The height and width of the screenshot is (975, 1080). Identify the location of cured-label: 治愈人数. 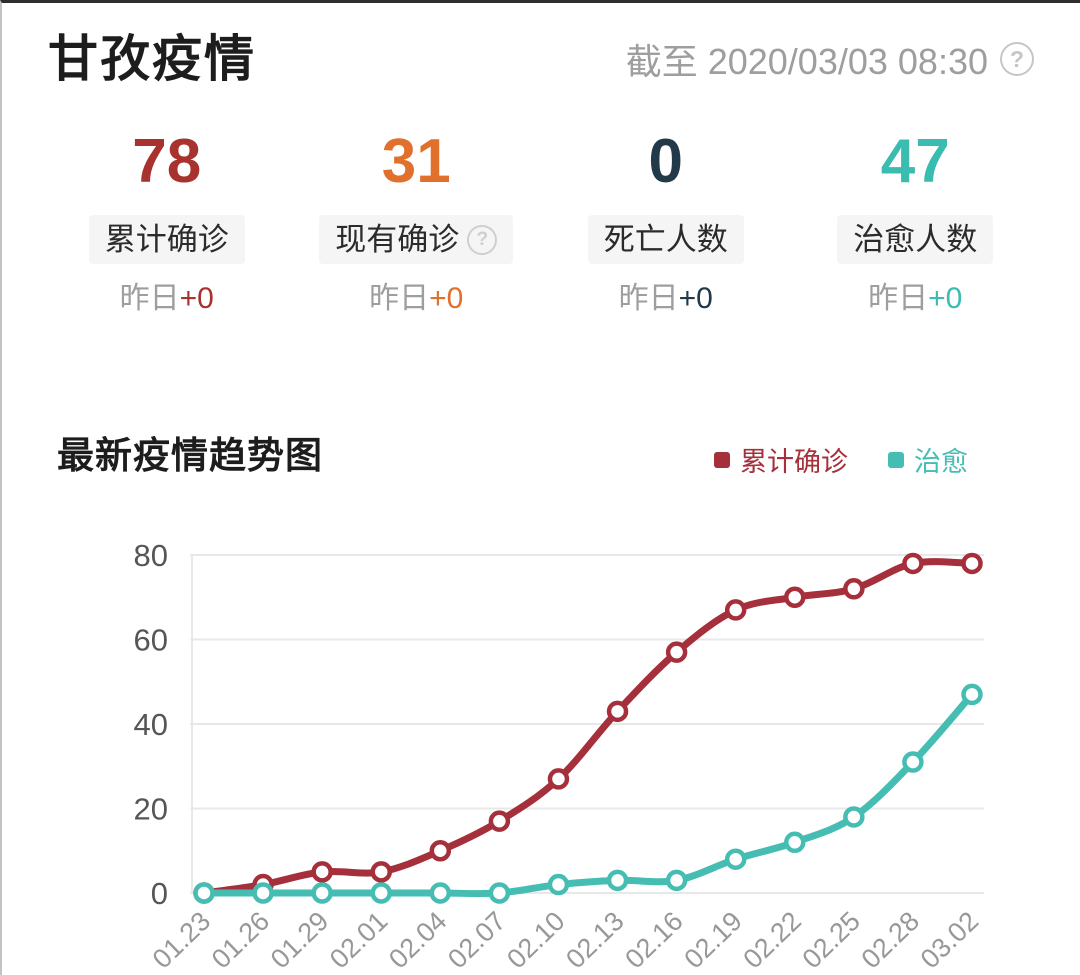
(915, 239).